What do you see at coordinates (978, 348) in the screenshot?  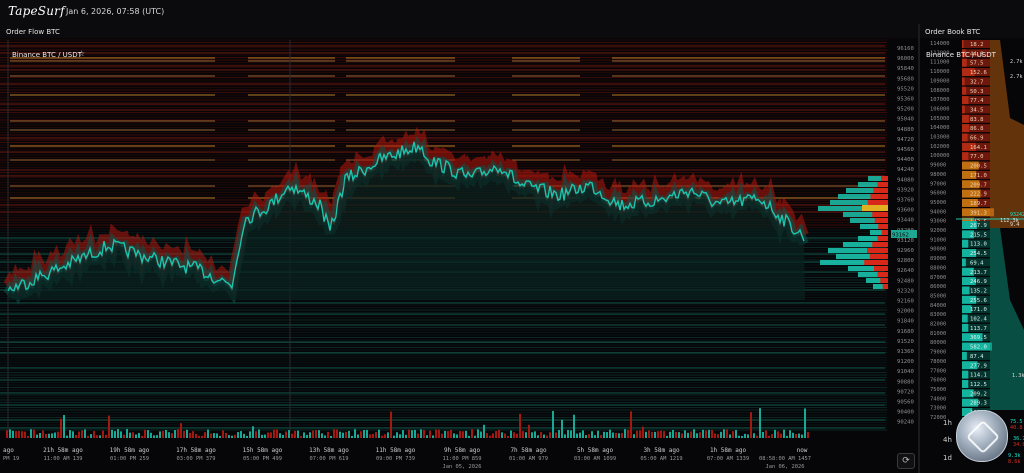 I see `bid-size-value: 582.0` at bounding box center [978, 348].